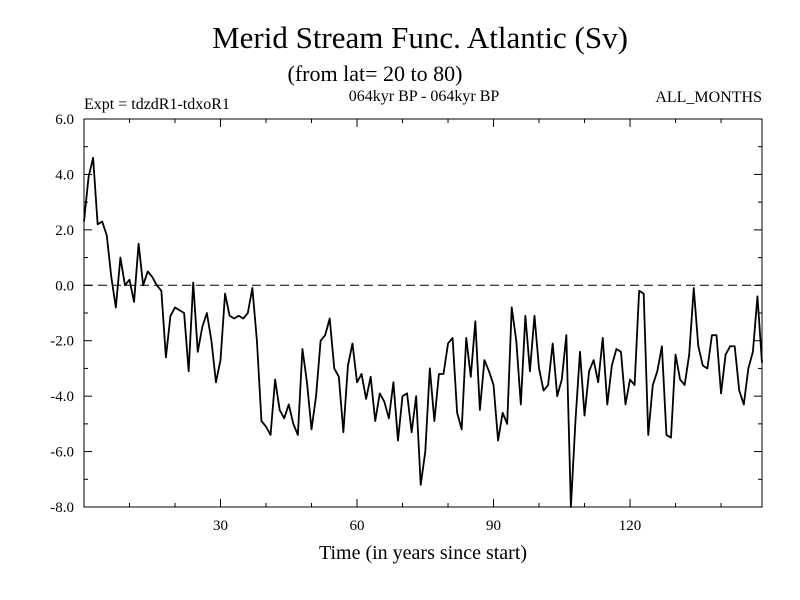 The height and width of the screenshot is (600, 800). What do you see at coordinates (493, 526) in the screenshot?
I see `x-tick-label: 90` at bounding box center [493, 526].